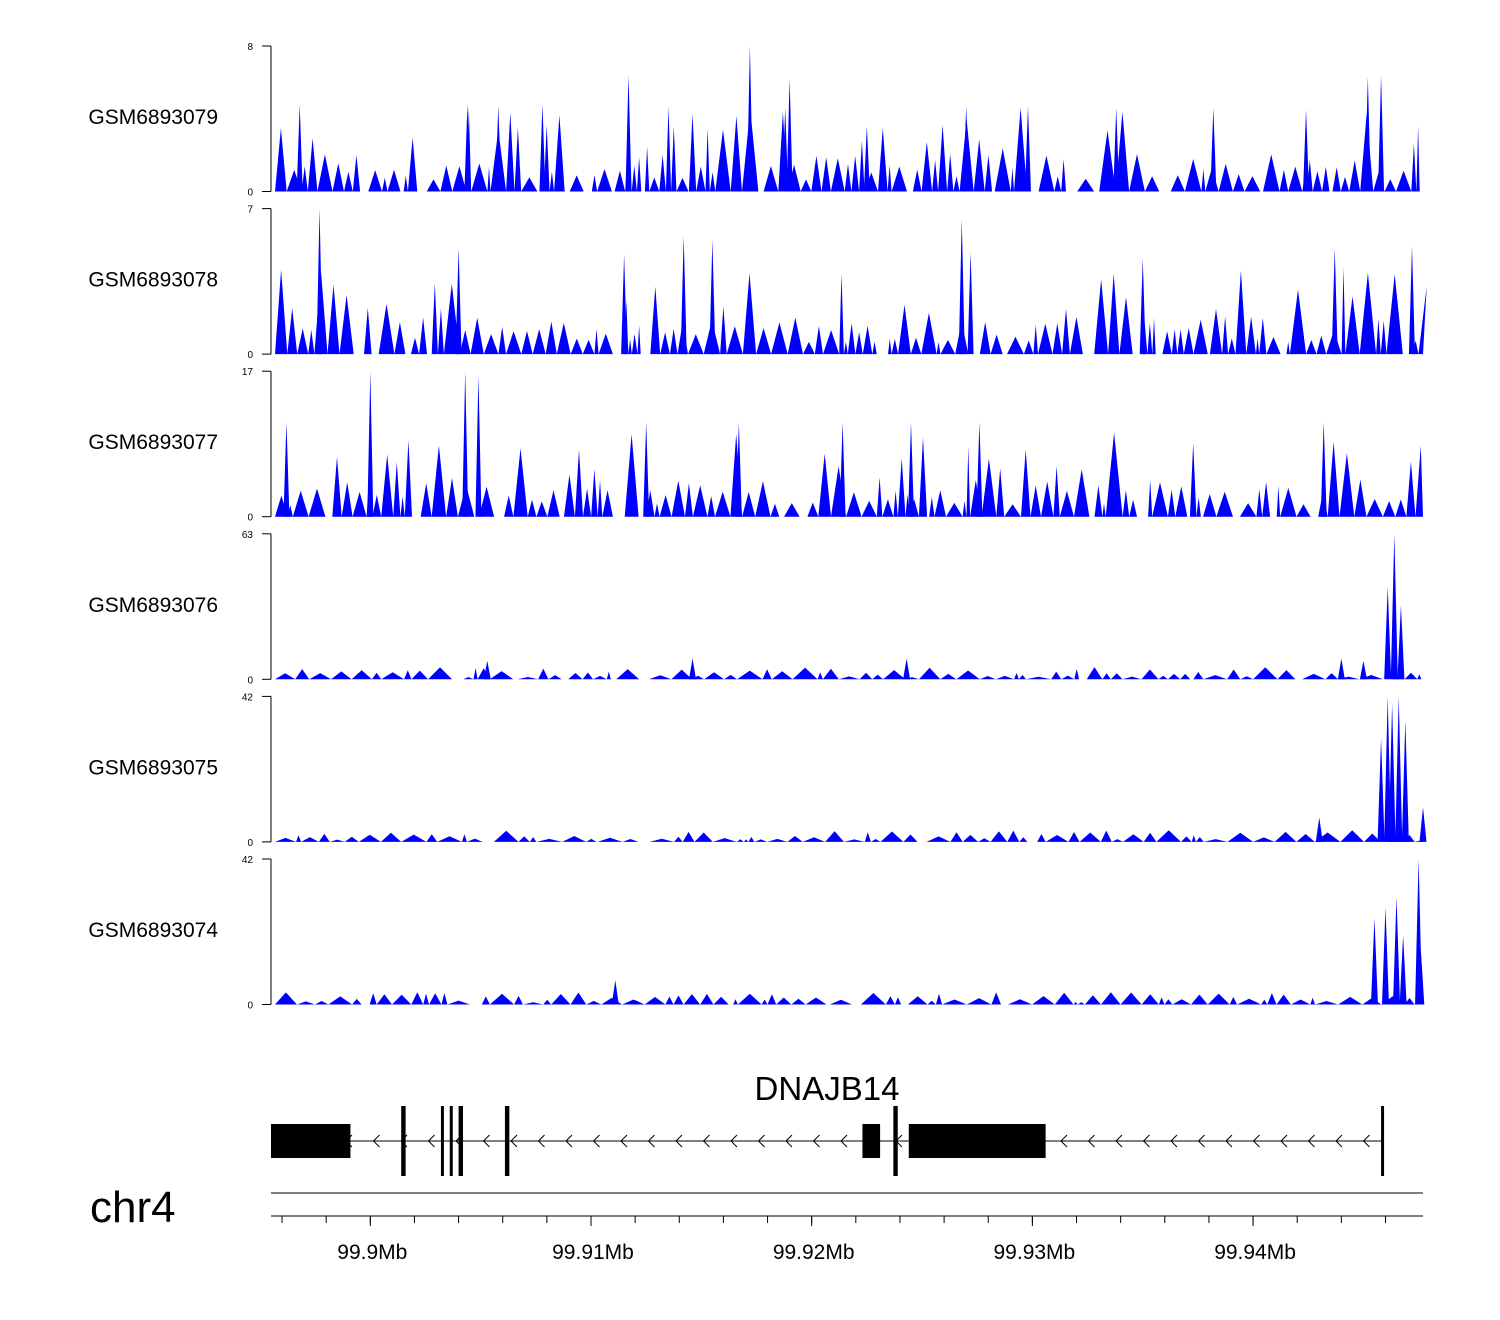 The image size is (1500, 1320). What do you see at coordinates (593, 1252) in the screenshot?
I see `axis-tick-label: 99.91Mb` at bounding box center [593, 1252].